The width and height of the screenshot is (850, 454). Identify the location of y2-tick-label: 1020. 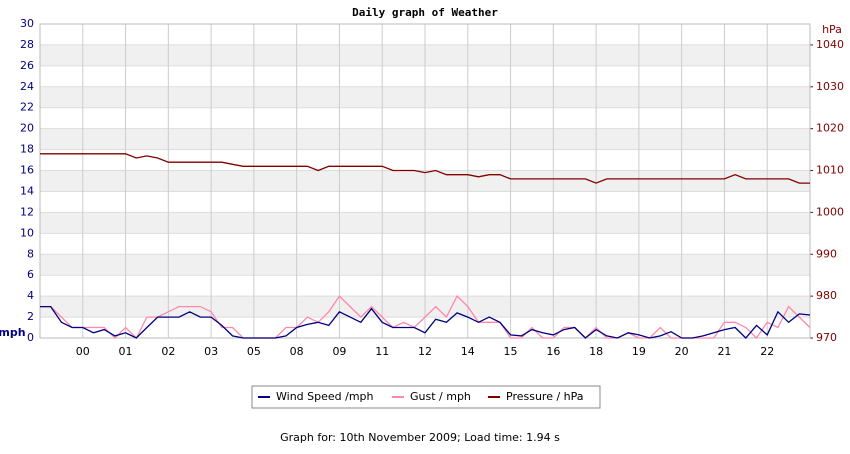
(830, 128).